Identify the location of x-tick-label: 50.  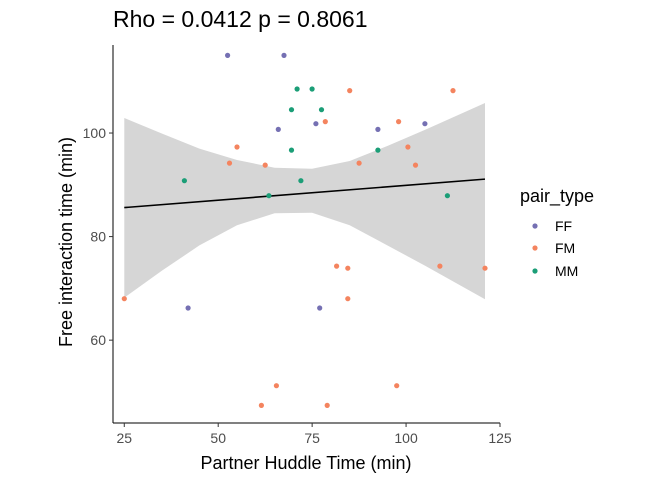
(218, 438).